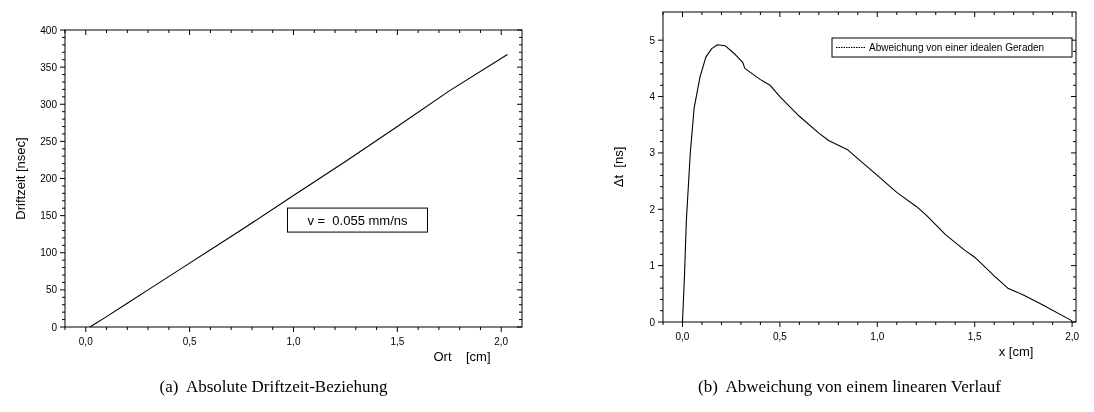 The width and height of the screenshot is (1094, 412). I want to click on y-tick-label: 2, so click(652, 209).